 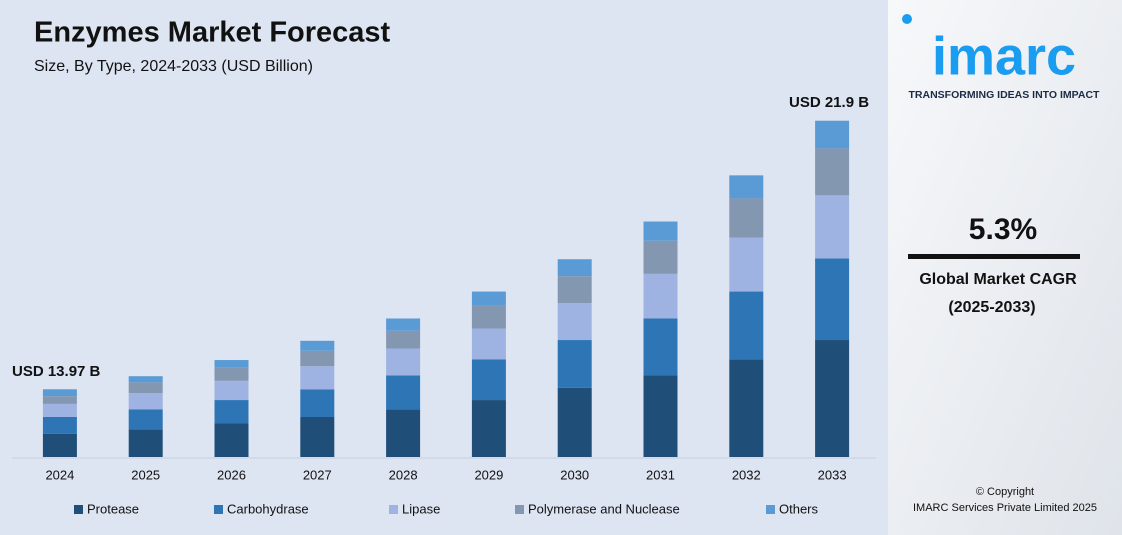 I want to click on cagr-period: (2025-2033), so click(x=991, y=307).